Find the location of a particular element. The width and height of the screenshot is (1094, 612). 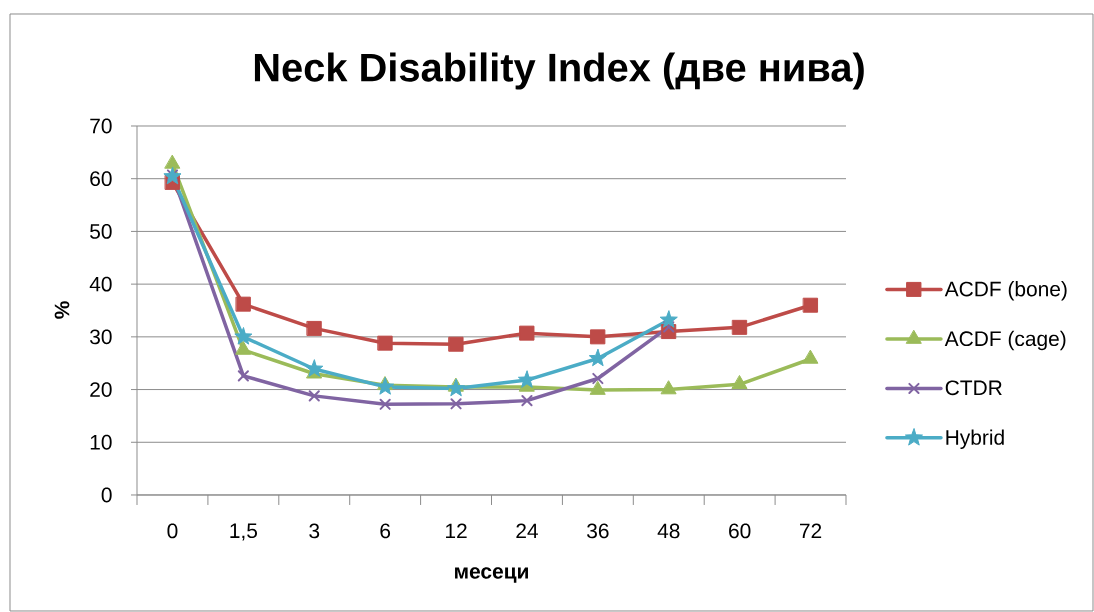

x-tick-label: 72 is located at coordinates (811, 531).